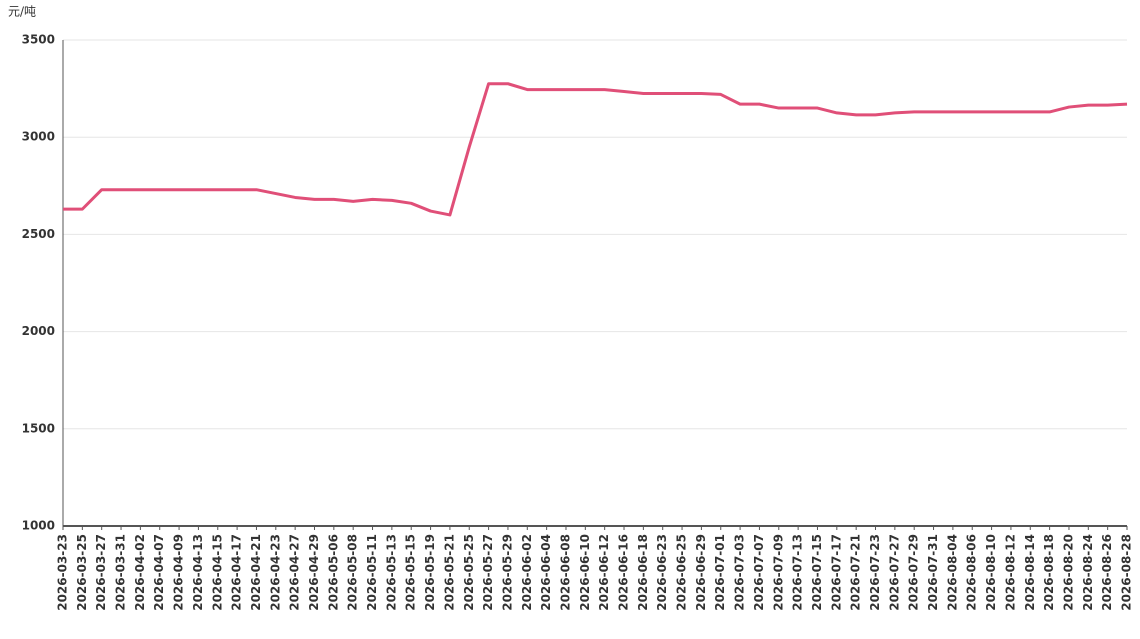 The image size is (1140, 639). What do you see at coordinates (198, 572) in the screenshot?
I see `x-tick-label: 2026-04-13` at bounding box center [198, 572].